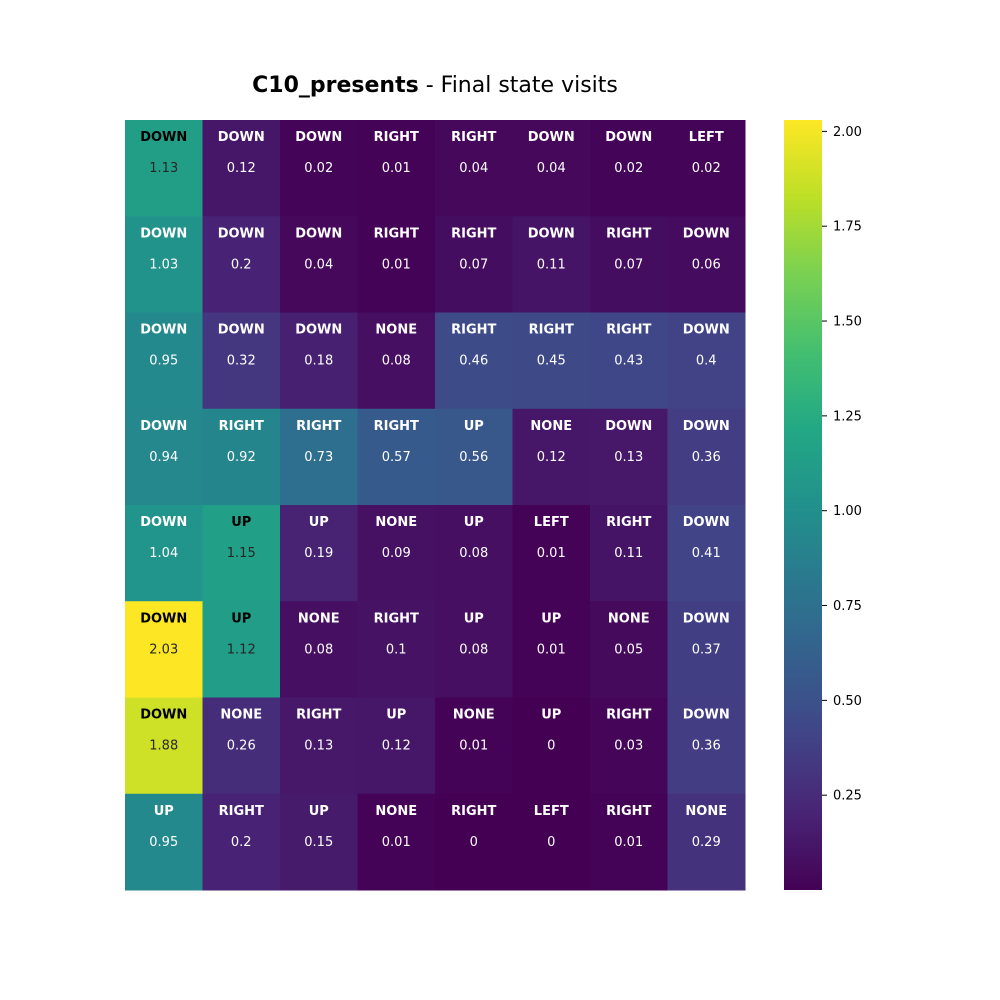 This screenshot has width=1000, height=1000. I want to click on cell-value-label: 0.45, so click(551, 361).